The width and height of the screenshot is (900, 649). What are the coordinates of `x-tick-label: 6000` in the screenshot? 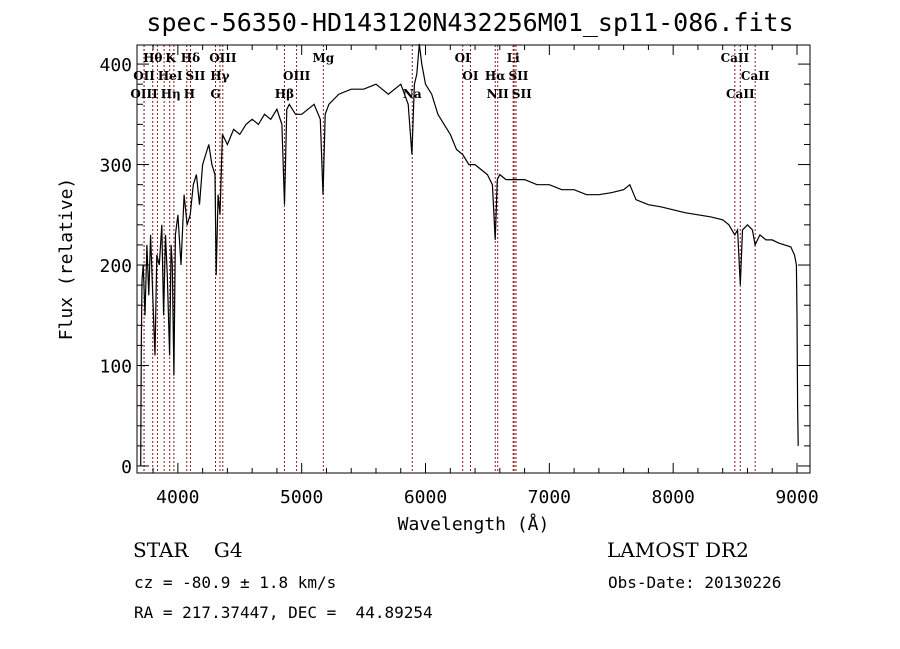 It's located at (425, 497).